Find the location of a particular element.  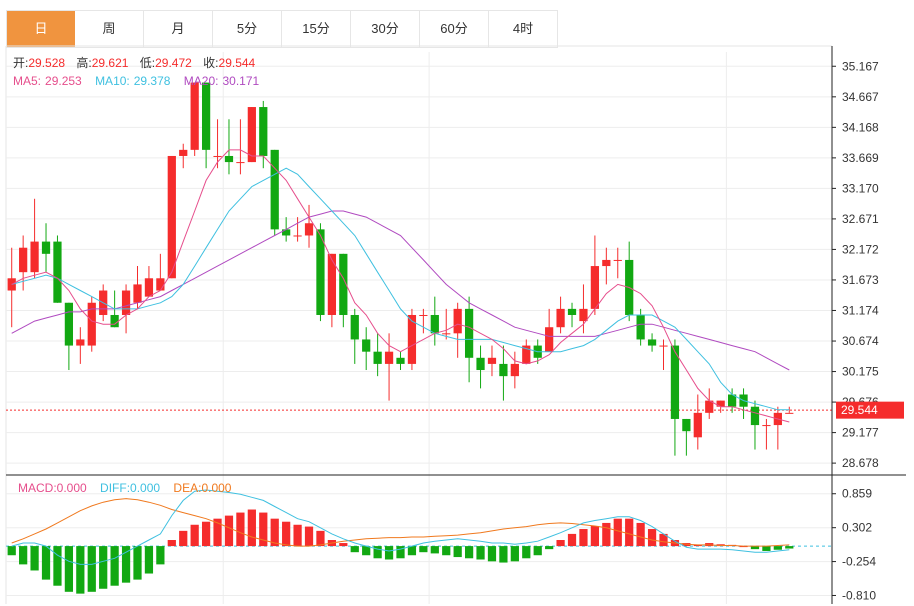

ytick-label-2: 34.168 is located at coordinates (860, 127).